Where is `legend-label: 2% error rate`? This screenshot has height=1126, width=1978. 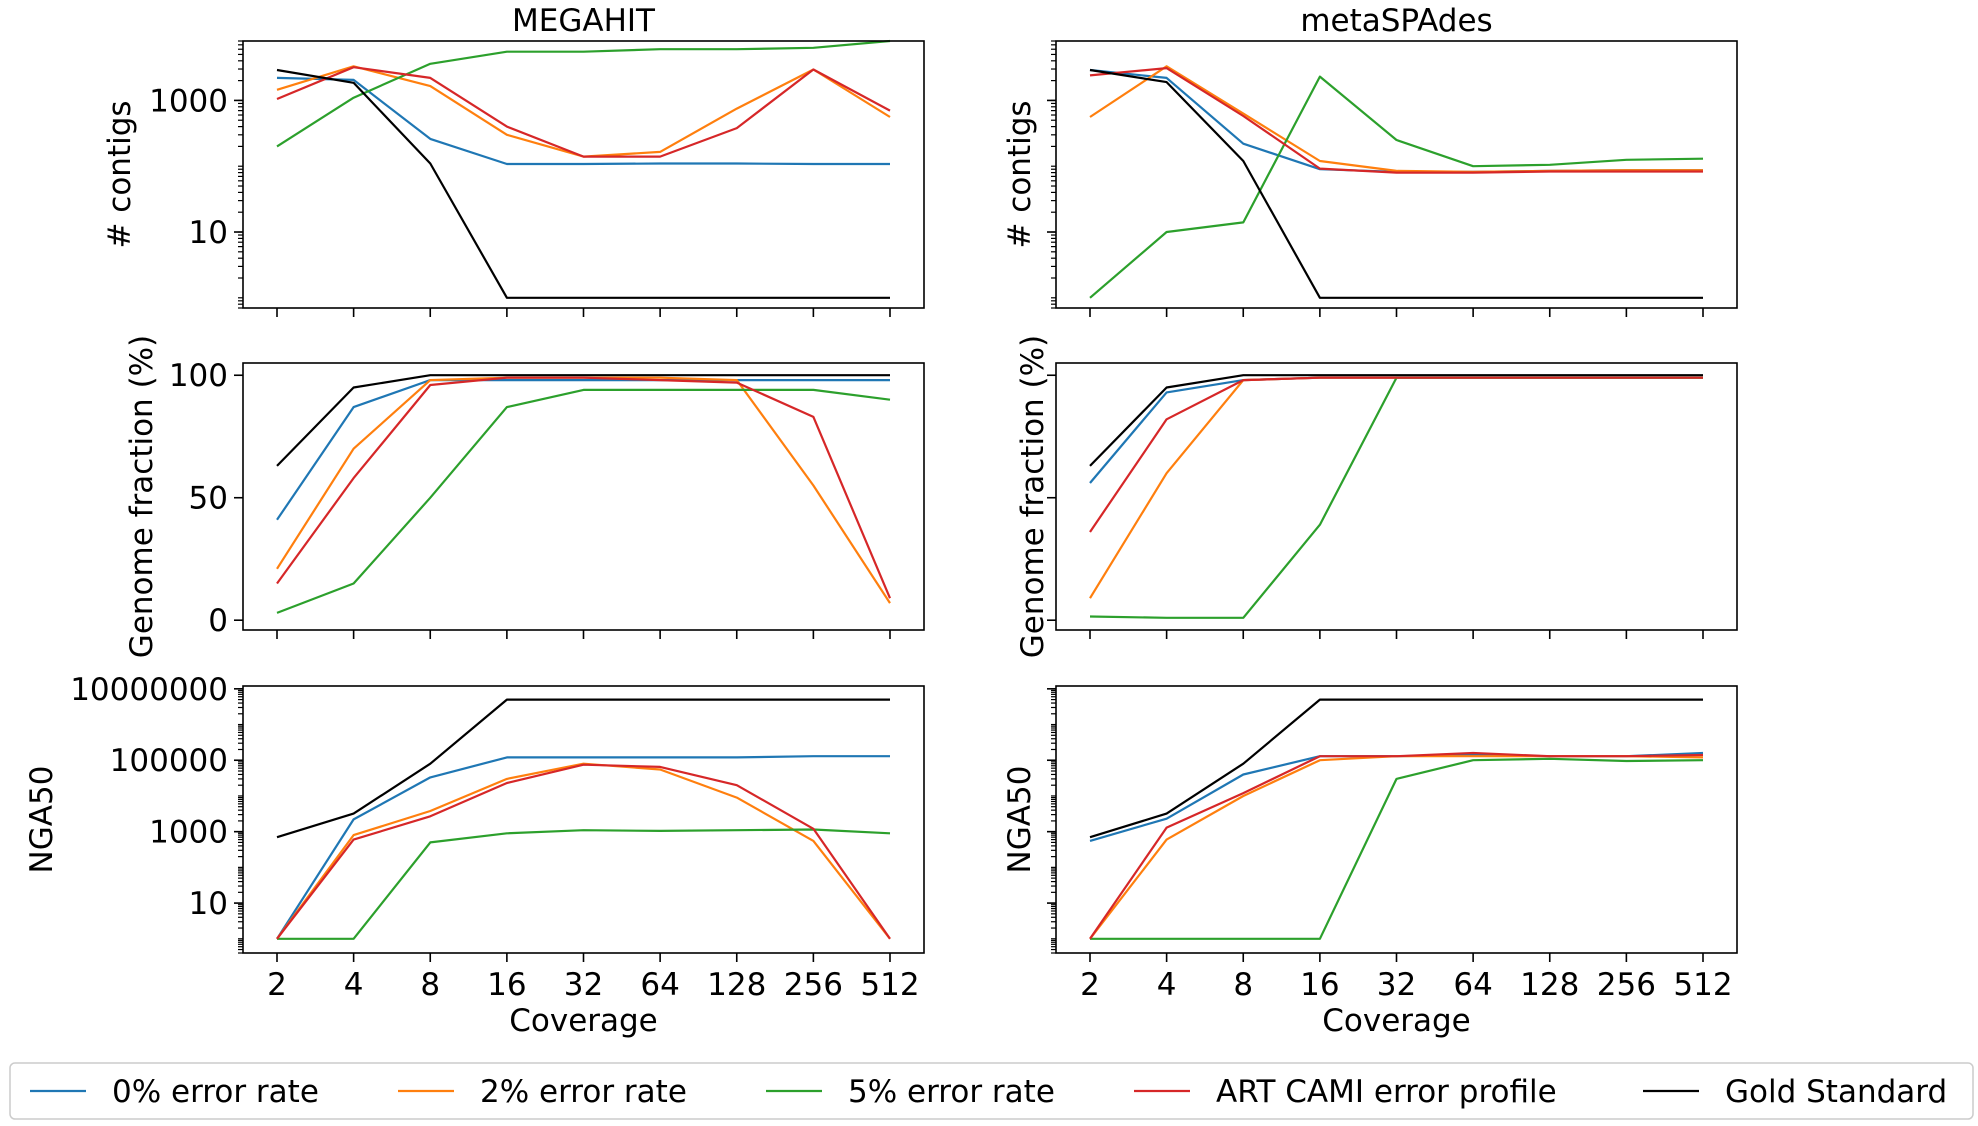
legend-label: 2% error rate is located at coordinates (583, 1092).